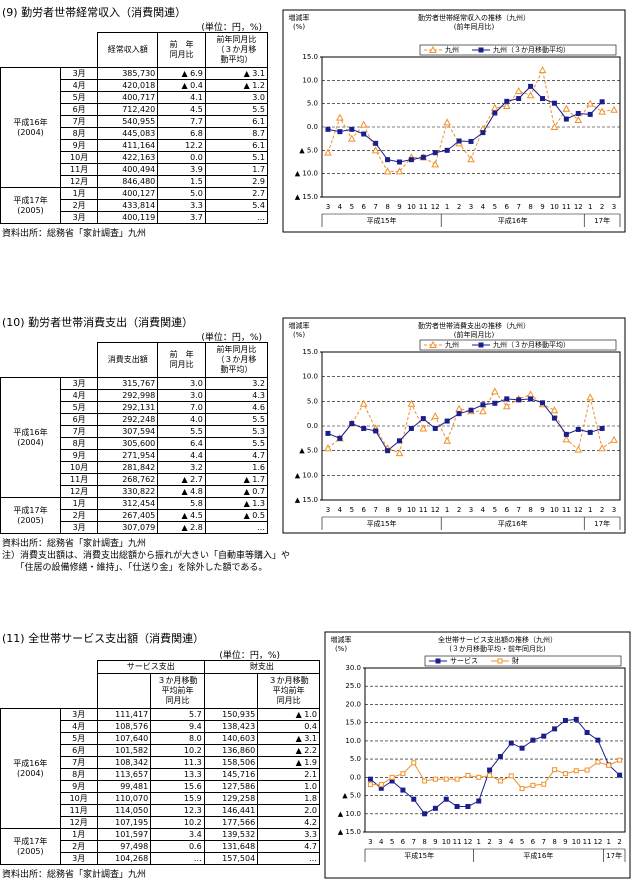 The image size is (642, 892). Describe the element at coordinates (177, 714) in the screenshot. I see `value-cell: 5.7` at that location.